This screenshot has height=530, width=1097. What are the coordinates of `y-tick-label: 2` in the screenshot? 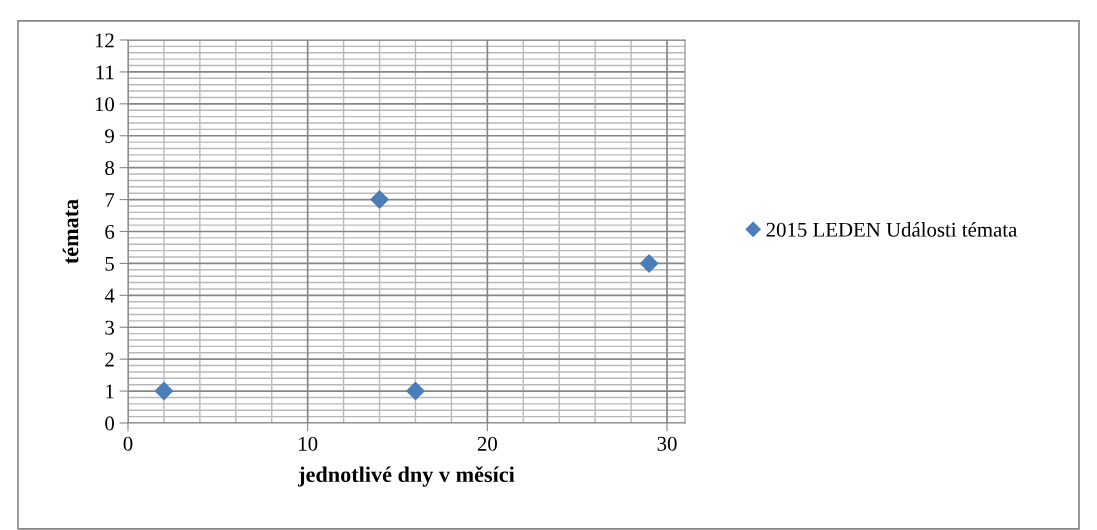 It's located at (109, 359).